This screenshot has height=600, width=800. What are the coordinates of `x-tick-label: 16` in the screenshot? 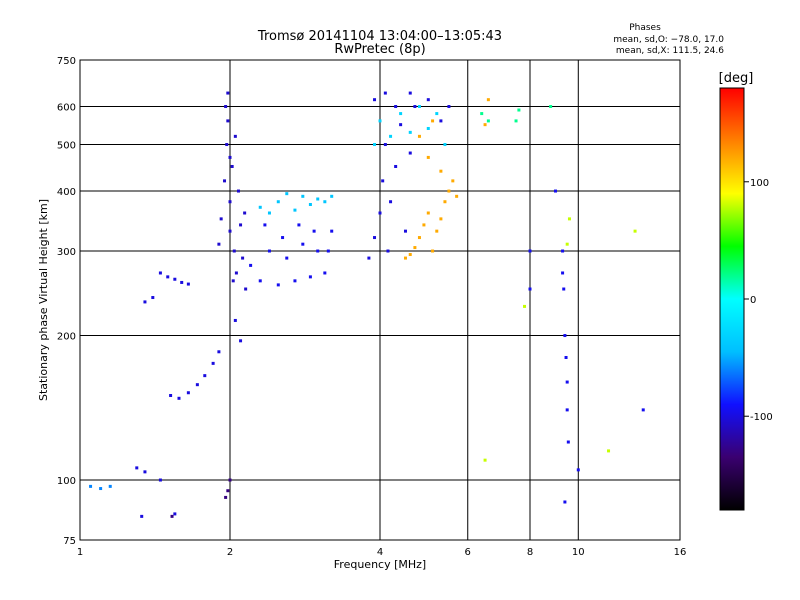 It's located at (680, 552).